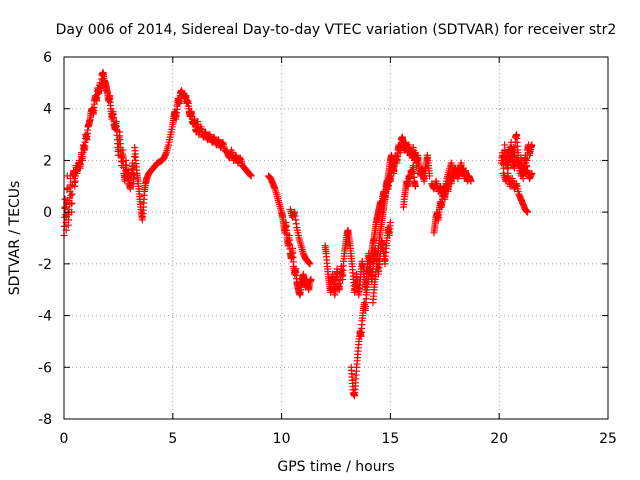  Describe the element at coordinates (15, 238) in the screenshot. I see `y-axis-label: SDTVAR / TECUs` at that location.